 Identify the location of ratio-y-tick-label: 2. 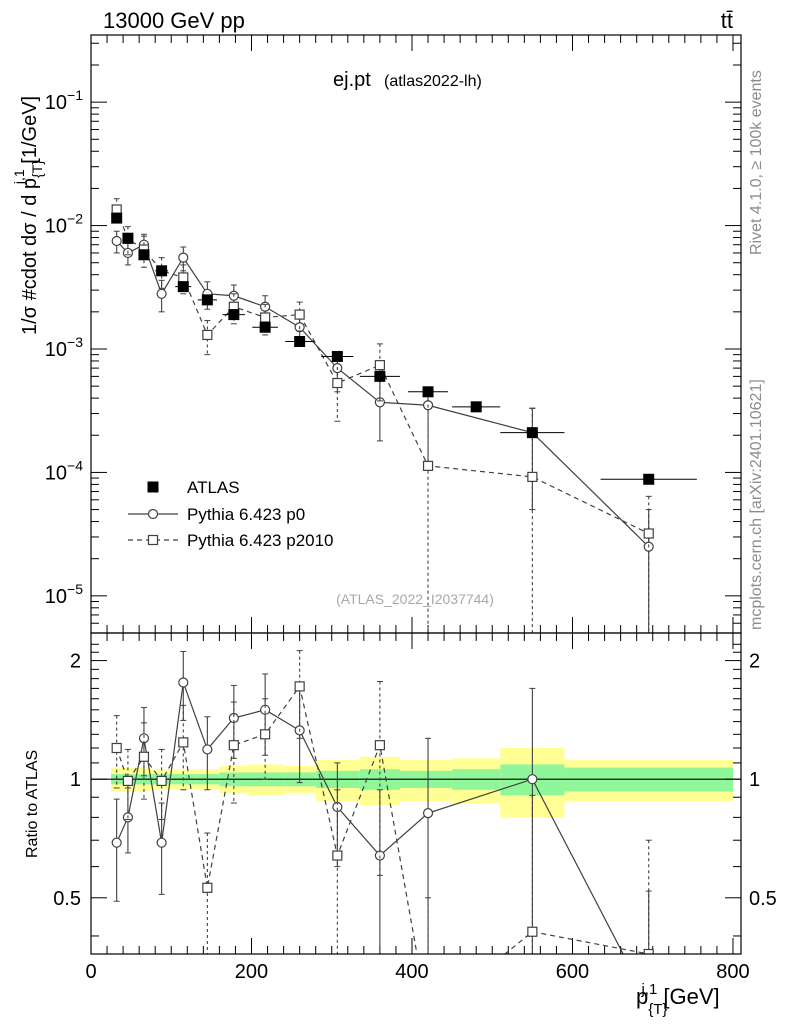
(75, 662).